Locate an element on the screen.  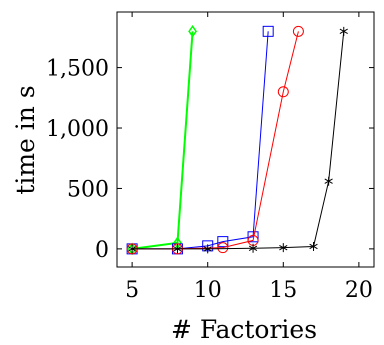
x-axis-label: # Factories is located at coordinates (244, 329).